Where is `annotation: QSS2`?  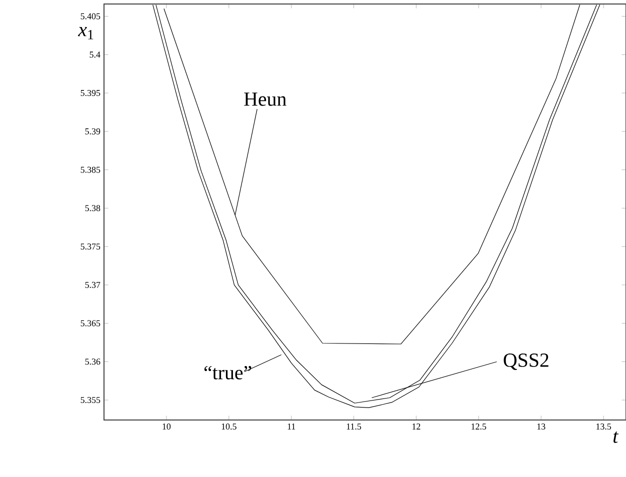
annotation: QSS2 is located at coordinates (526, 362).